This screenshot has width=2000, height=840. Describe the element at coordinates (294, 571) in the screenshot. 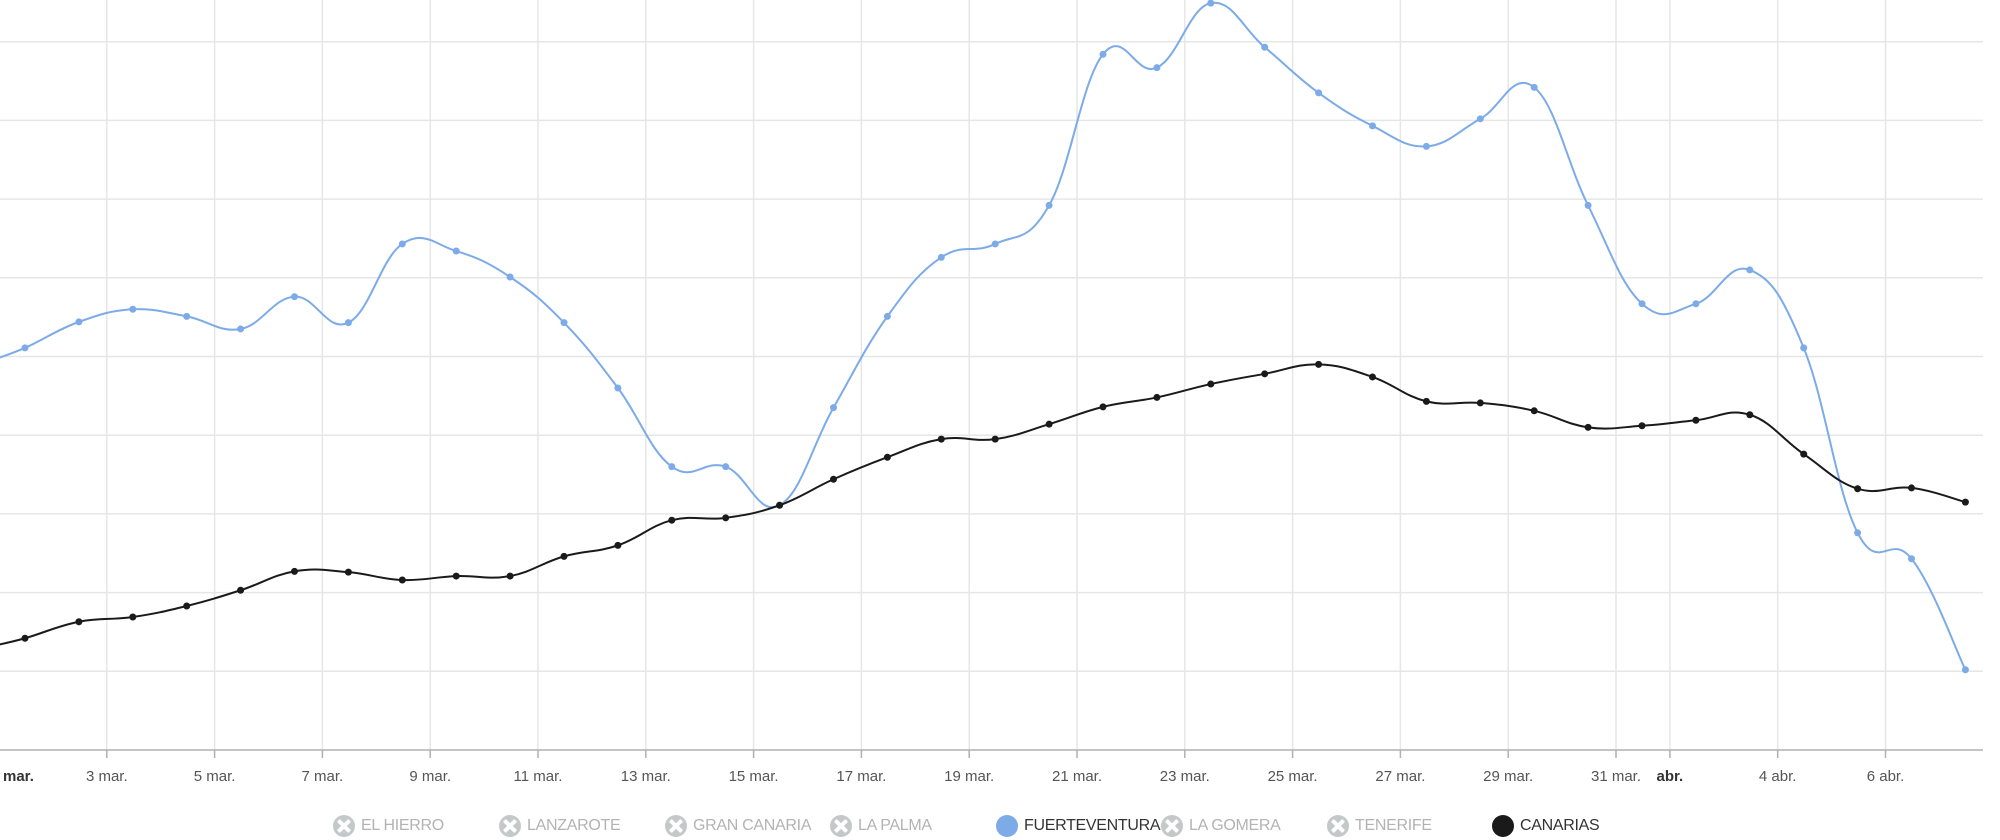

I see `data-point: CANARIAS — 6 mar.: 2.27` at that location.